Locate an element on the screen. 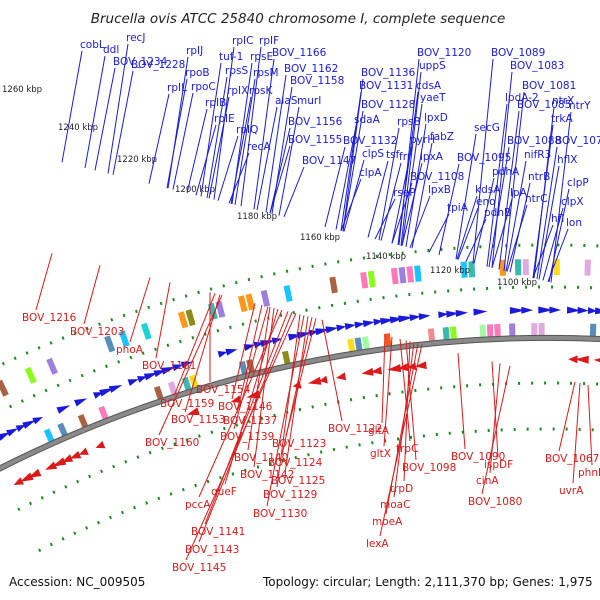 The image size is (600, 600). forward-gene-label: hfl is located at coordinates (557, 219).